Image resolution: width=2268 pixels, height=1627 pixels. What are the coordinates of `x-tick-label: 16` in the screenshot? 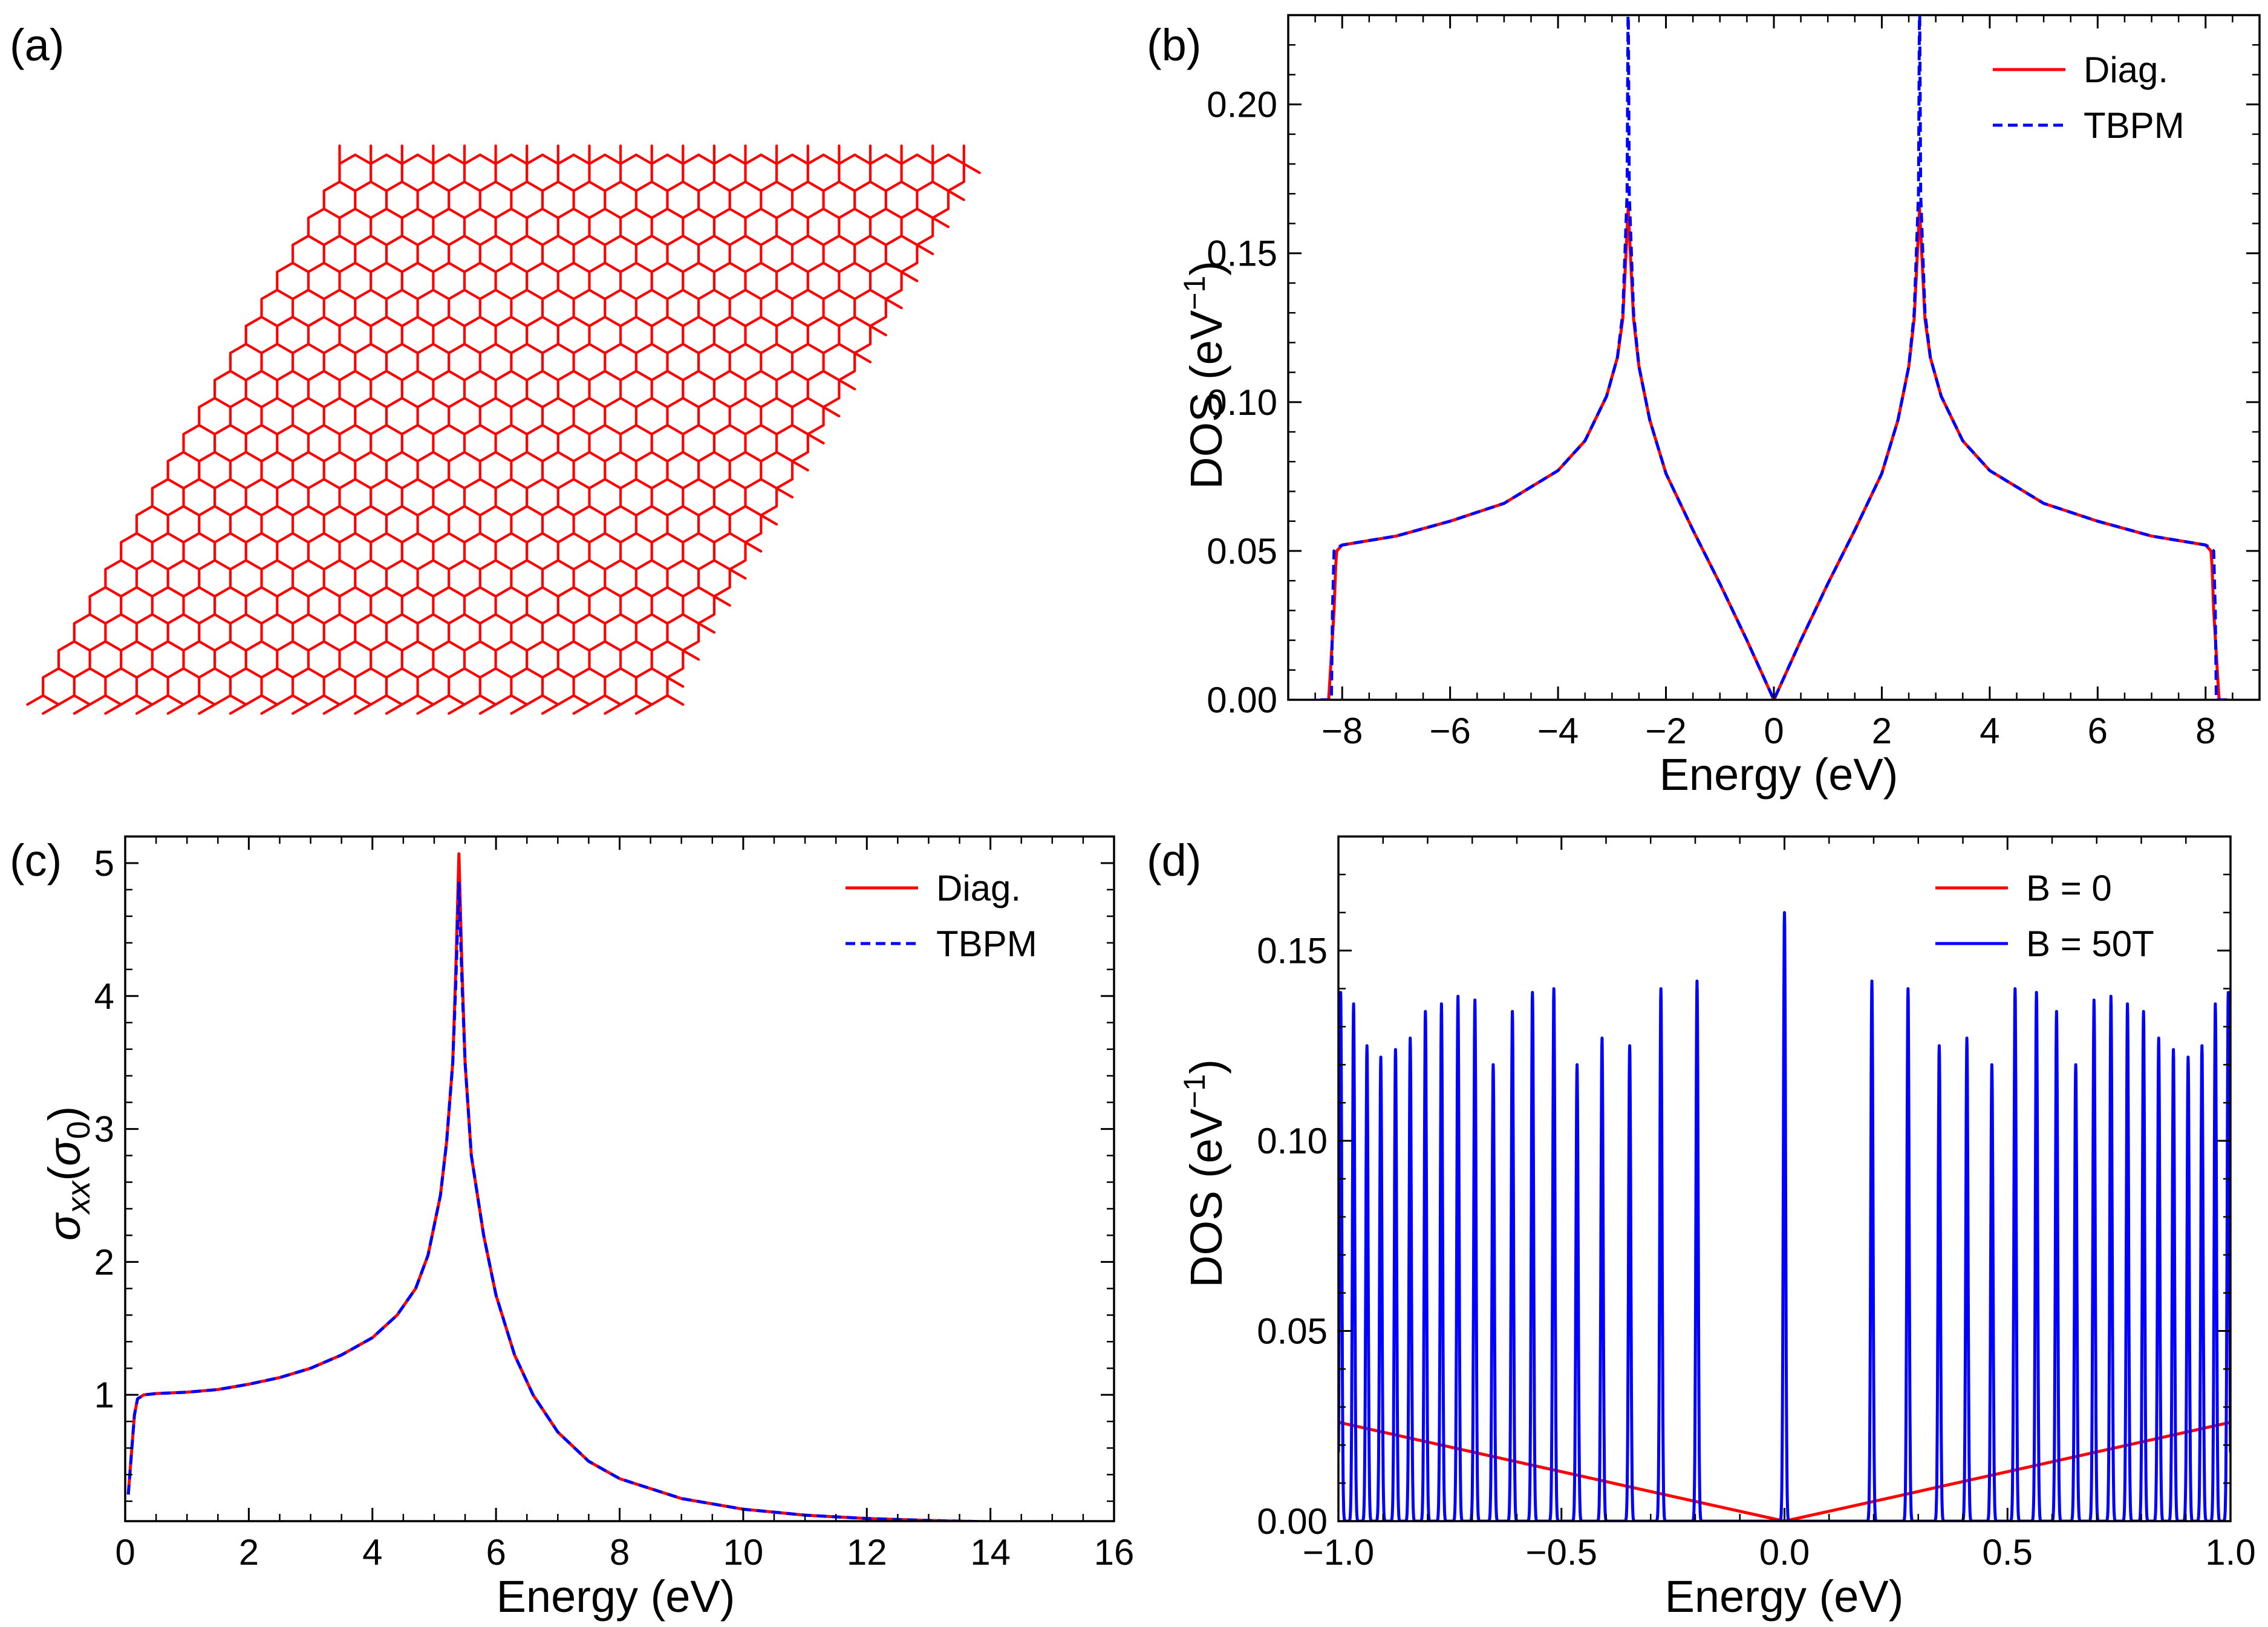 It's located at (1114, 1552).